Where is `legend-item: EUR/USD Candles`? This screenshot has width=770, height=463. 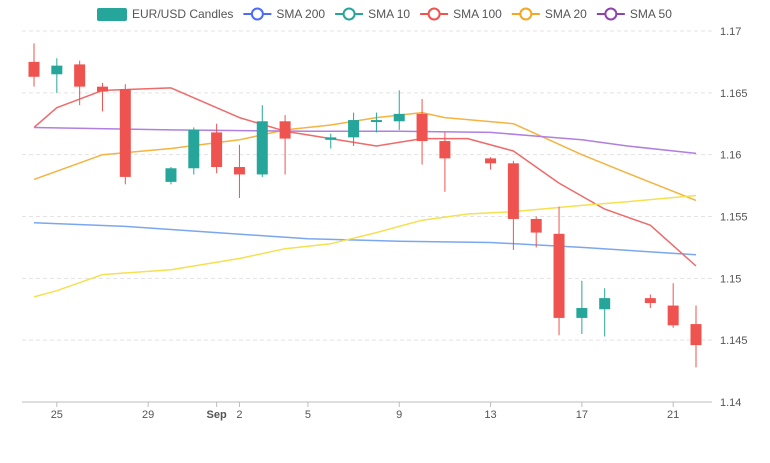 legend-item: EUR/USD Candles is located at coordinates (165, 14).